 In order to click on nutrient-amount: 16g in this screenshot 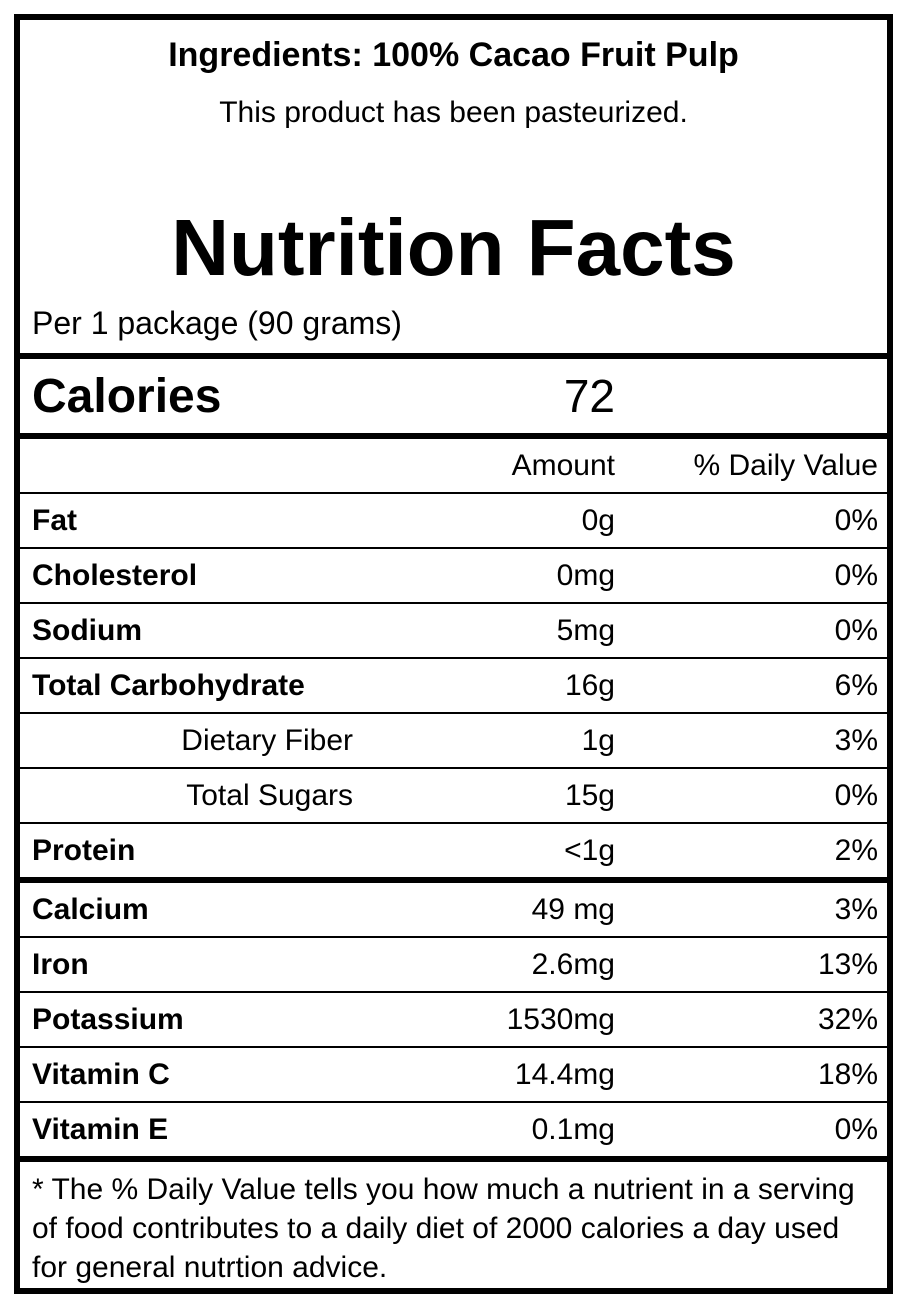, I will do `click(589, 685)`.